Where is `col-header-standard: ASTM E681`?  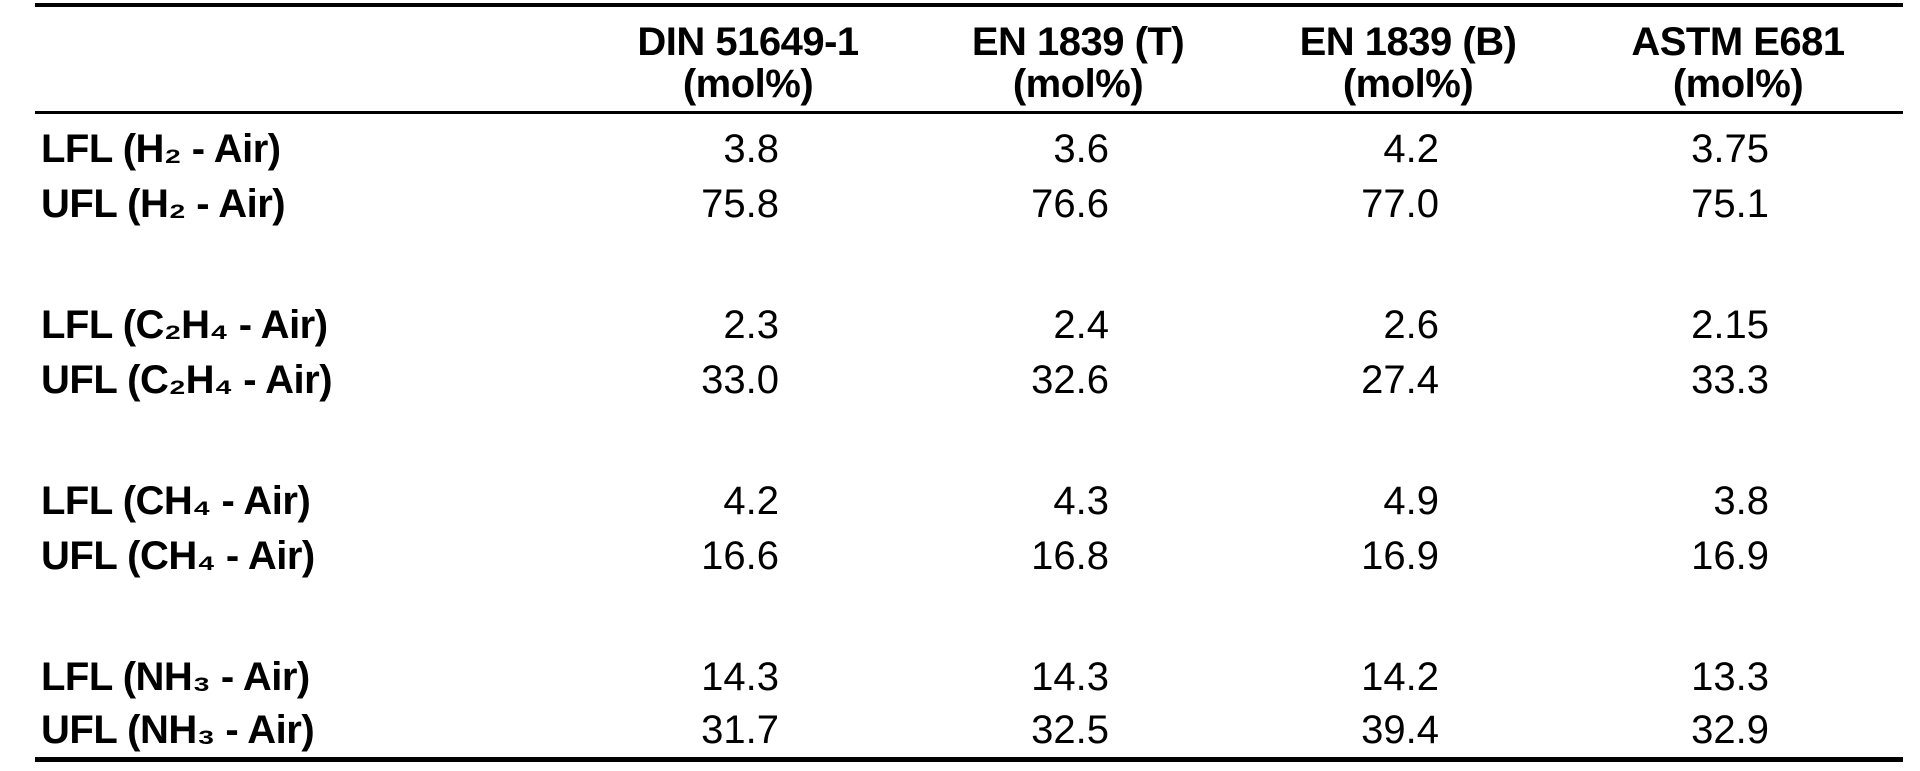
col-header-standard: ASTM E681 is located at coordinates (1738, 42).